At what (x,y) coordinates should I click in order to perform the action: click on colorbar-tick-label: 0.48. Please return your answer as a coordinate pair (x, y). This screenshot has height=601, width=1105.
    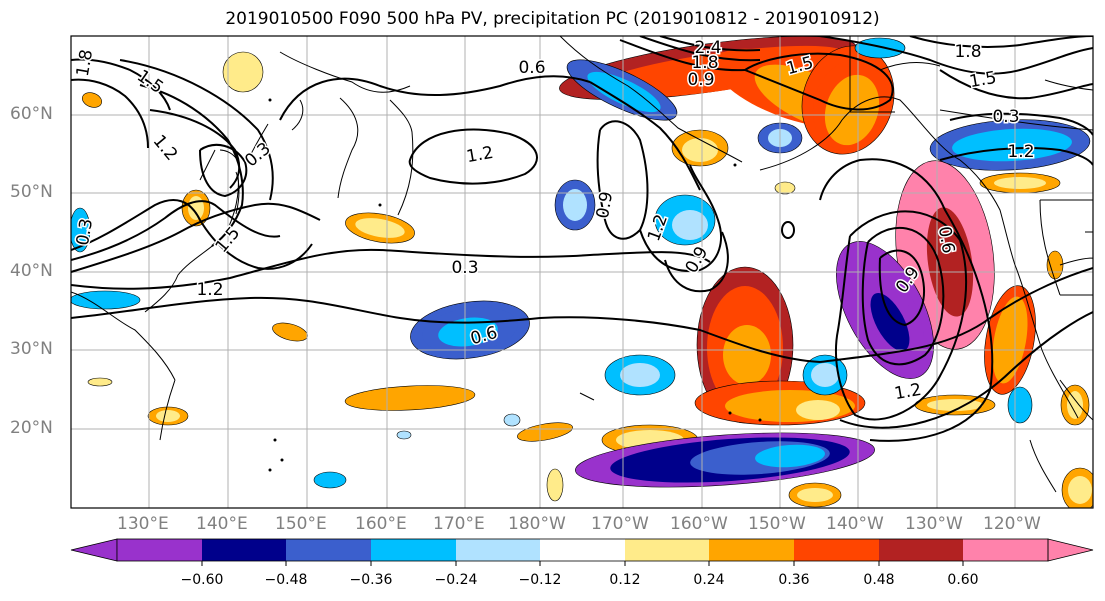
    Looking at the image, I should click on (879, 580).